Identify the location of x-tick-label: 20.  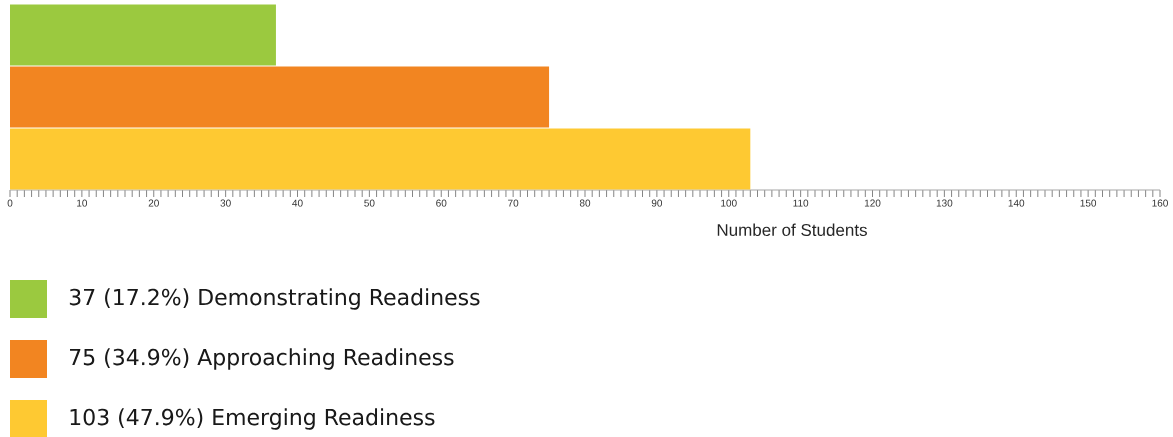
(153, 203).